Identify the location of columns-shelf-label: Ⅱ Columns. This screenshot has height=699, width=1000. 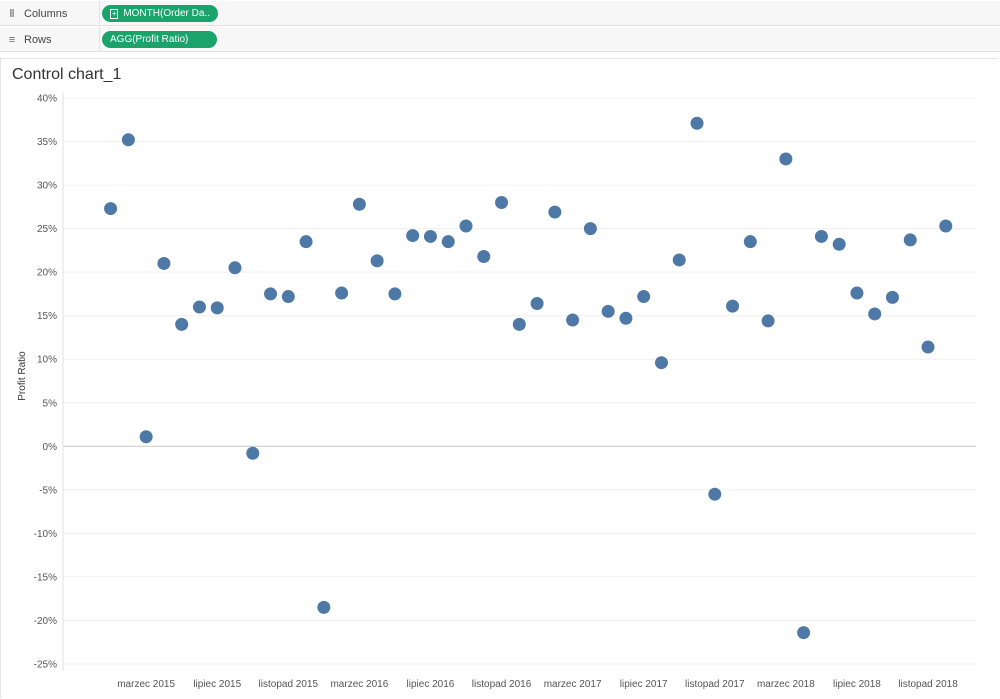
(50, 13).